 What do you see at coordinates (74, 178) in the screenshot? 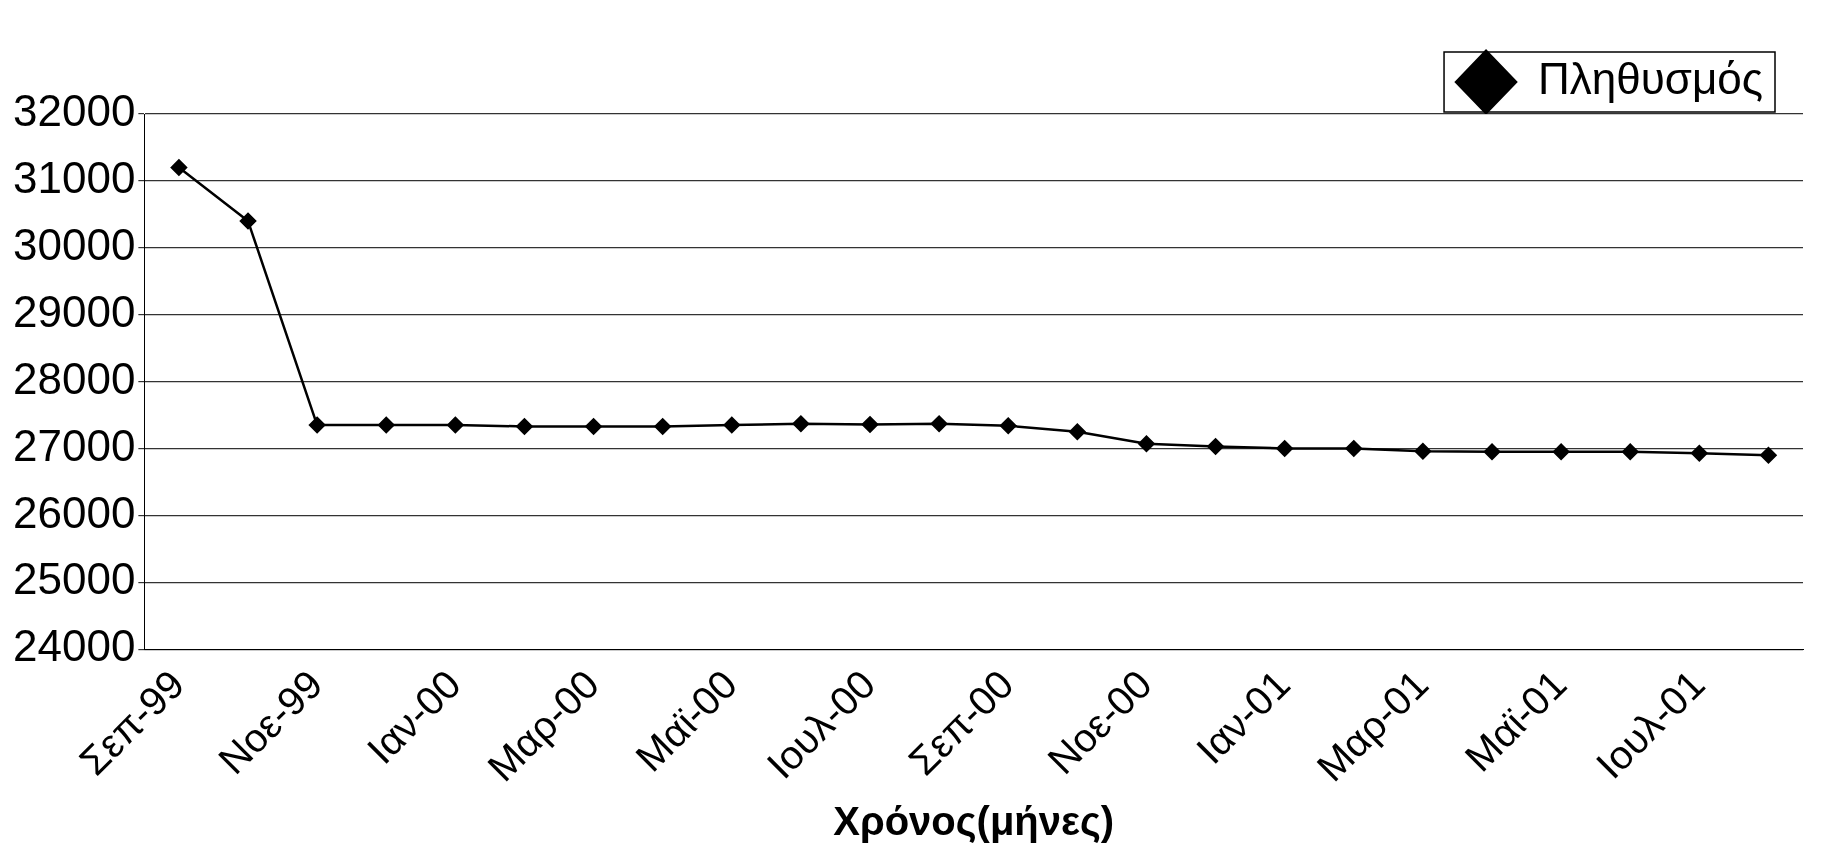
I see `y-tick-label: 31000` at bounding box center [74, 178].